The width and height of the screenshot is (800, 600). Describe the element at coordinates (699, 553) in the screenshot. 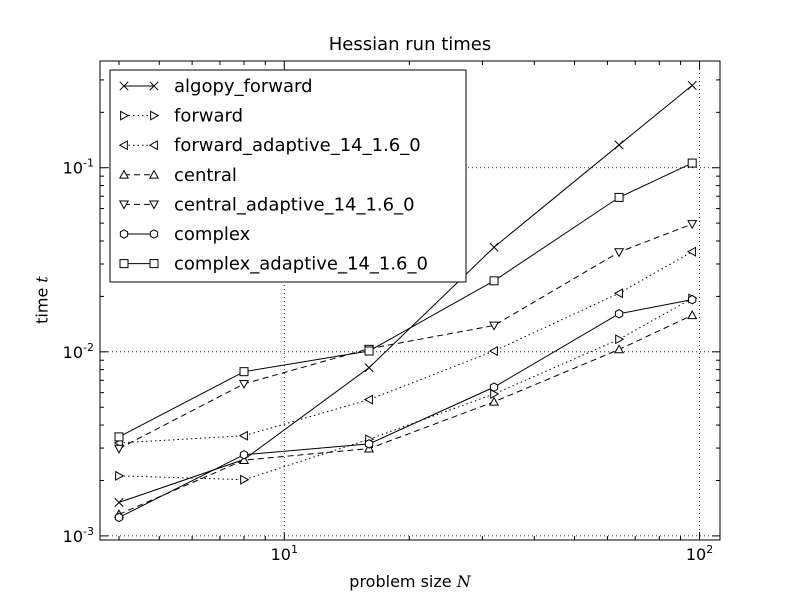

I see `x-tick-label: 10²` at that location.